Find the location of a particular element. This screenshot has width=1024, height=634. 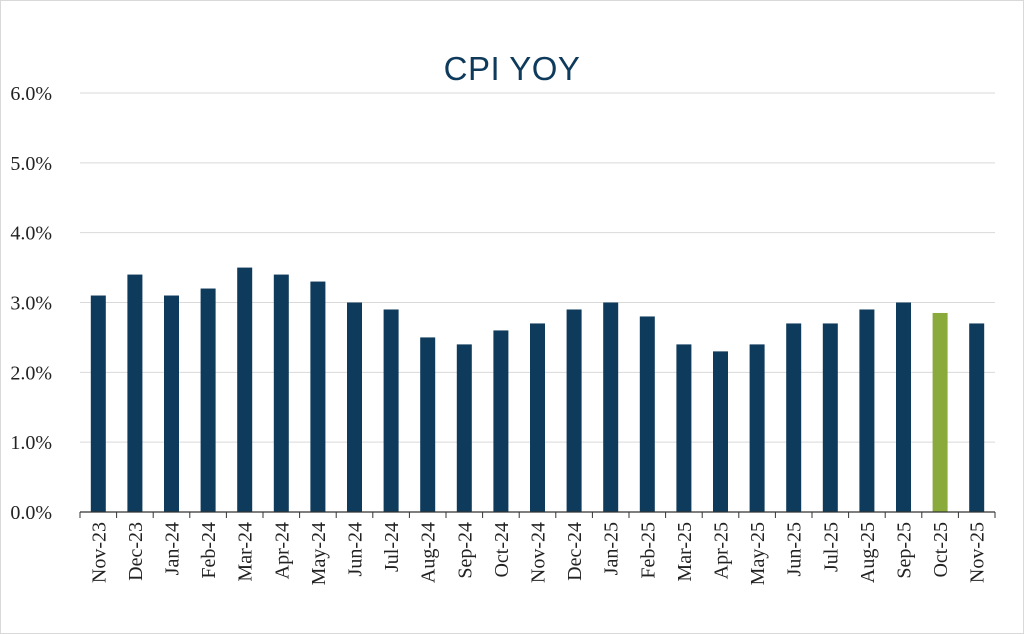

axes is located at coordinates (537, 514).